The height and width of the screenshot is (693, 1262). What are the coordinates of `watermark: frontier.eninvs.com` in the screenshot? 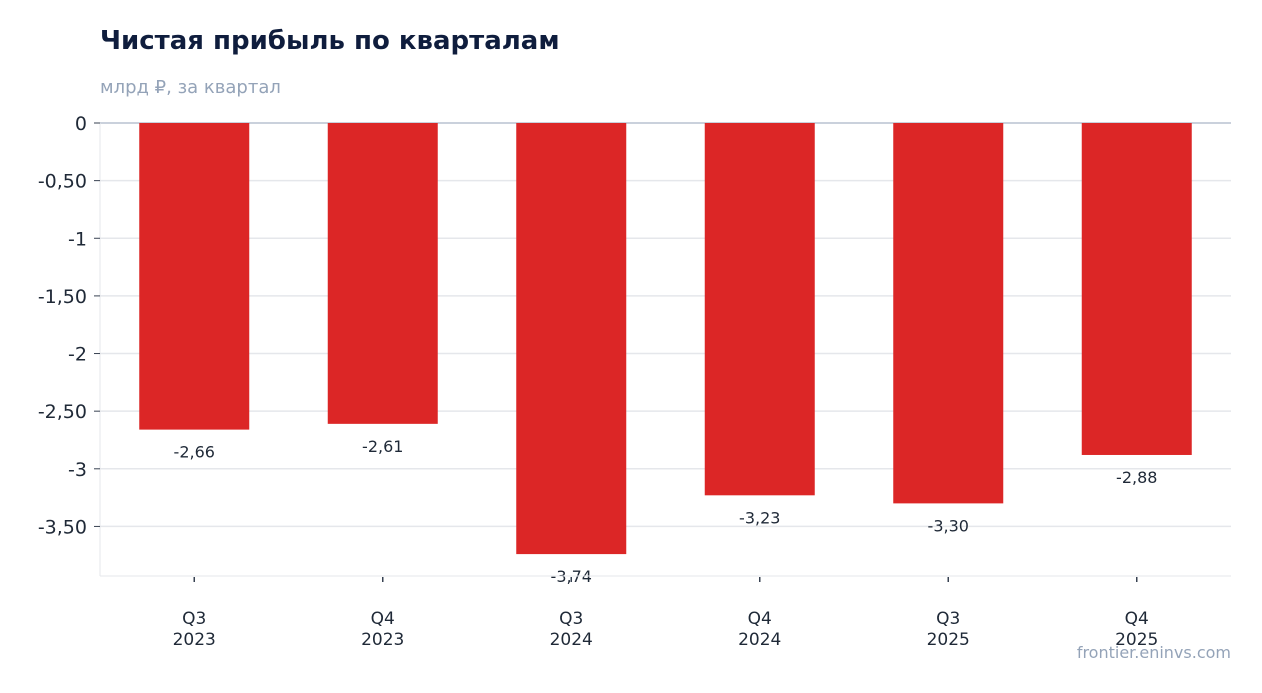 It's located at (1153, 652).